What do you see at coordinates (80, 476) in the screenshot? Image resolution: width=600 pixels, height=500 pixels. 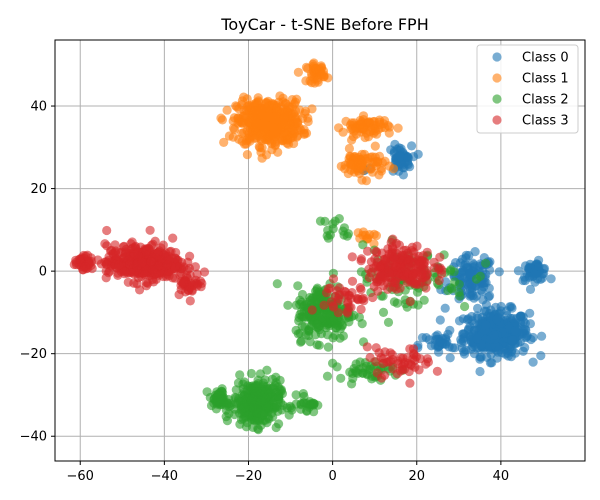 I see `x-tick-label: −60` at bounding box center [80, 476].